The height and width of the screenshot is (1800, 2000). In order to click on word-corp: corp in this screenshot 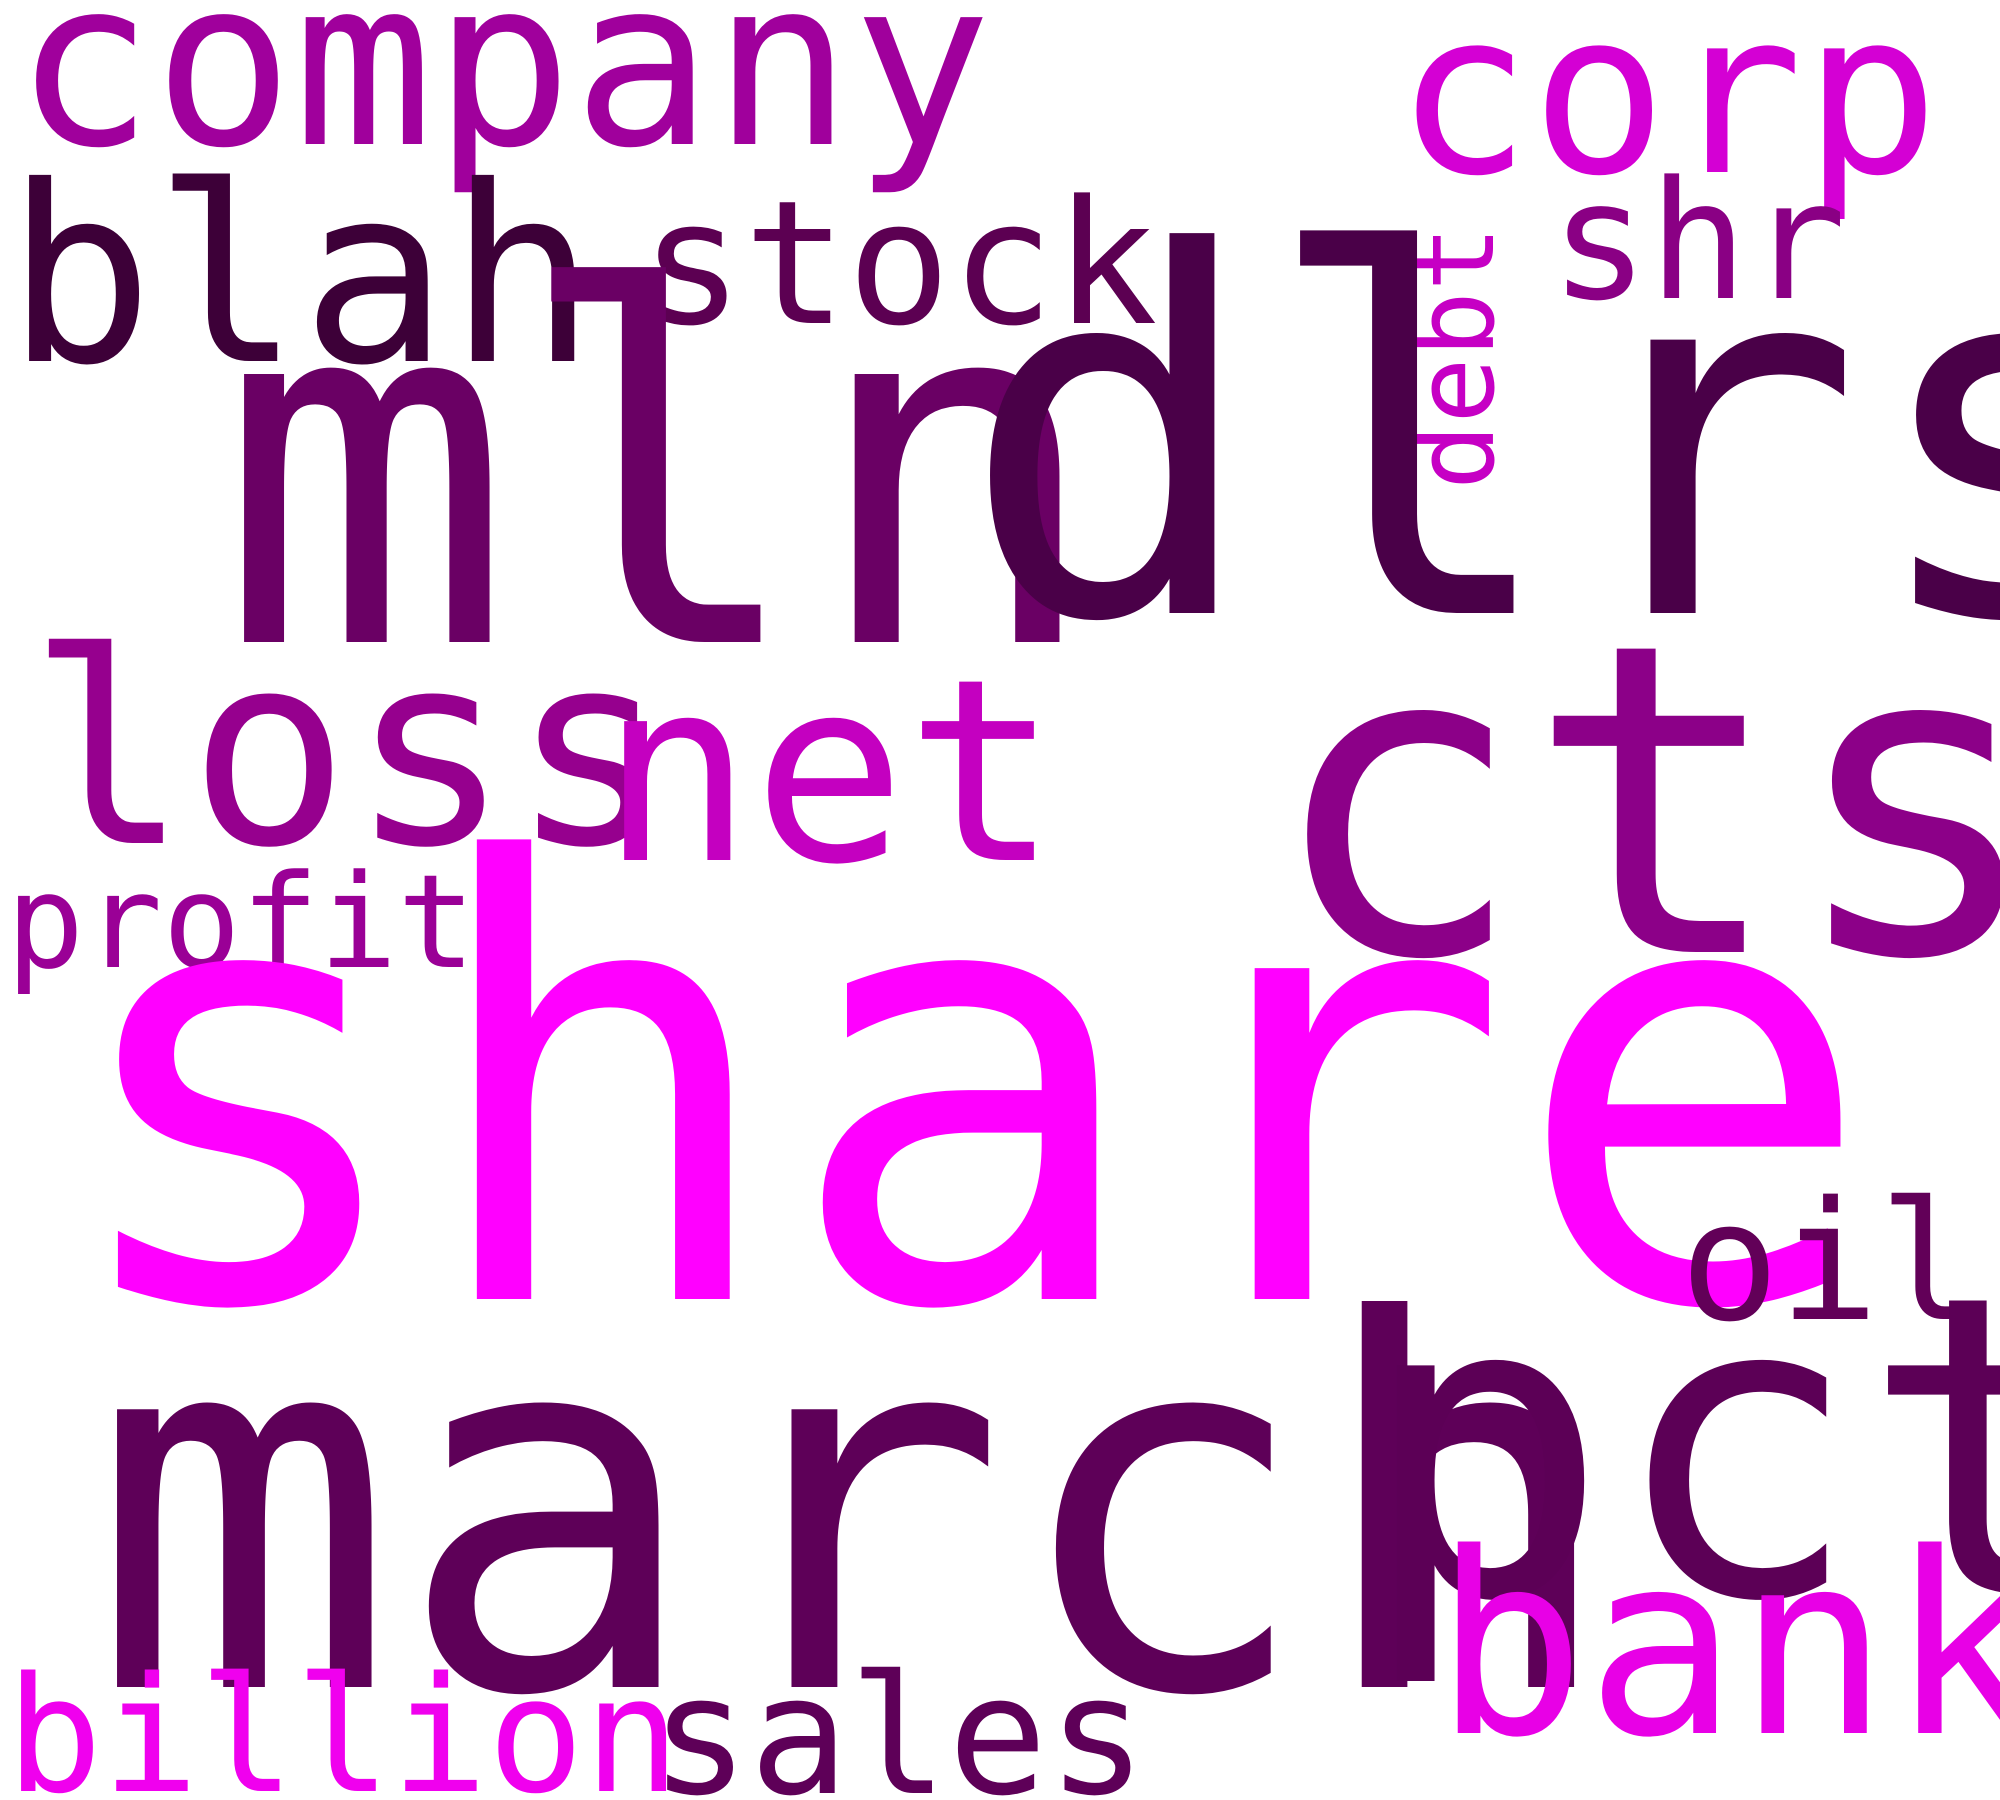, I will do `click(1667, 113)`.